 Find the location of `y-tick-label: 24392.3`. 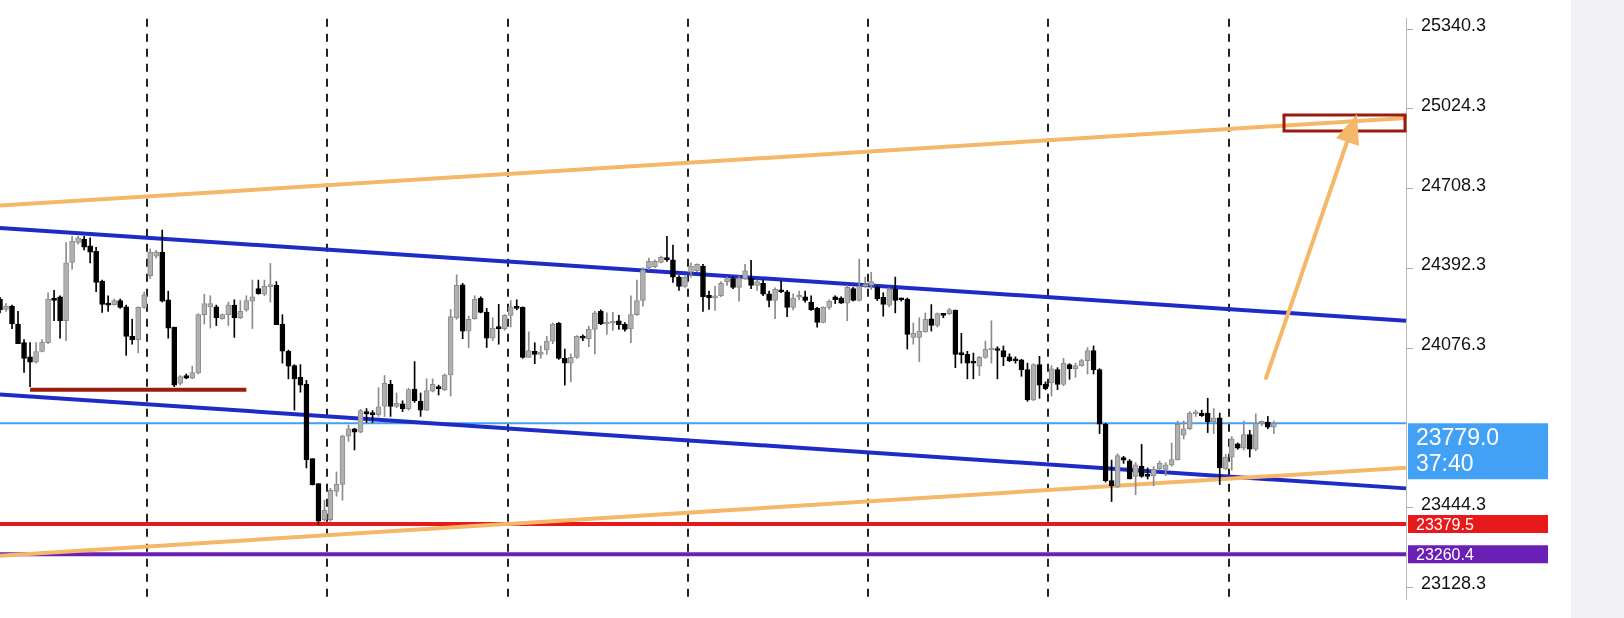

y-tick-label: 24392.3 is located at coordinates (1454, 264).